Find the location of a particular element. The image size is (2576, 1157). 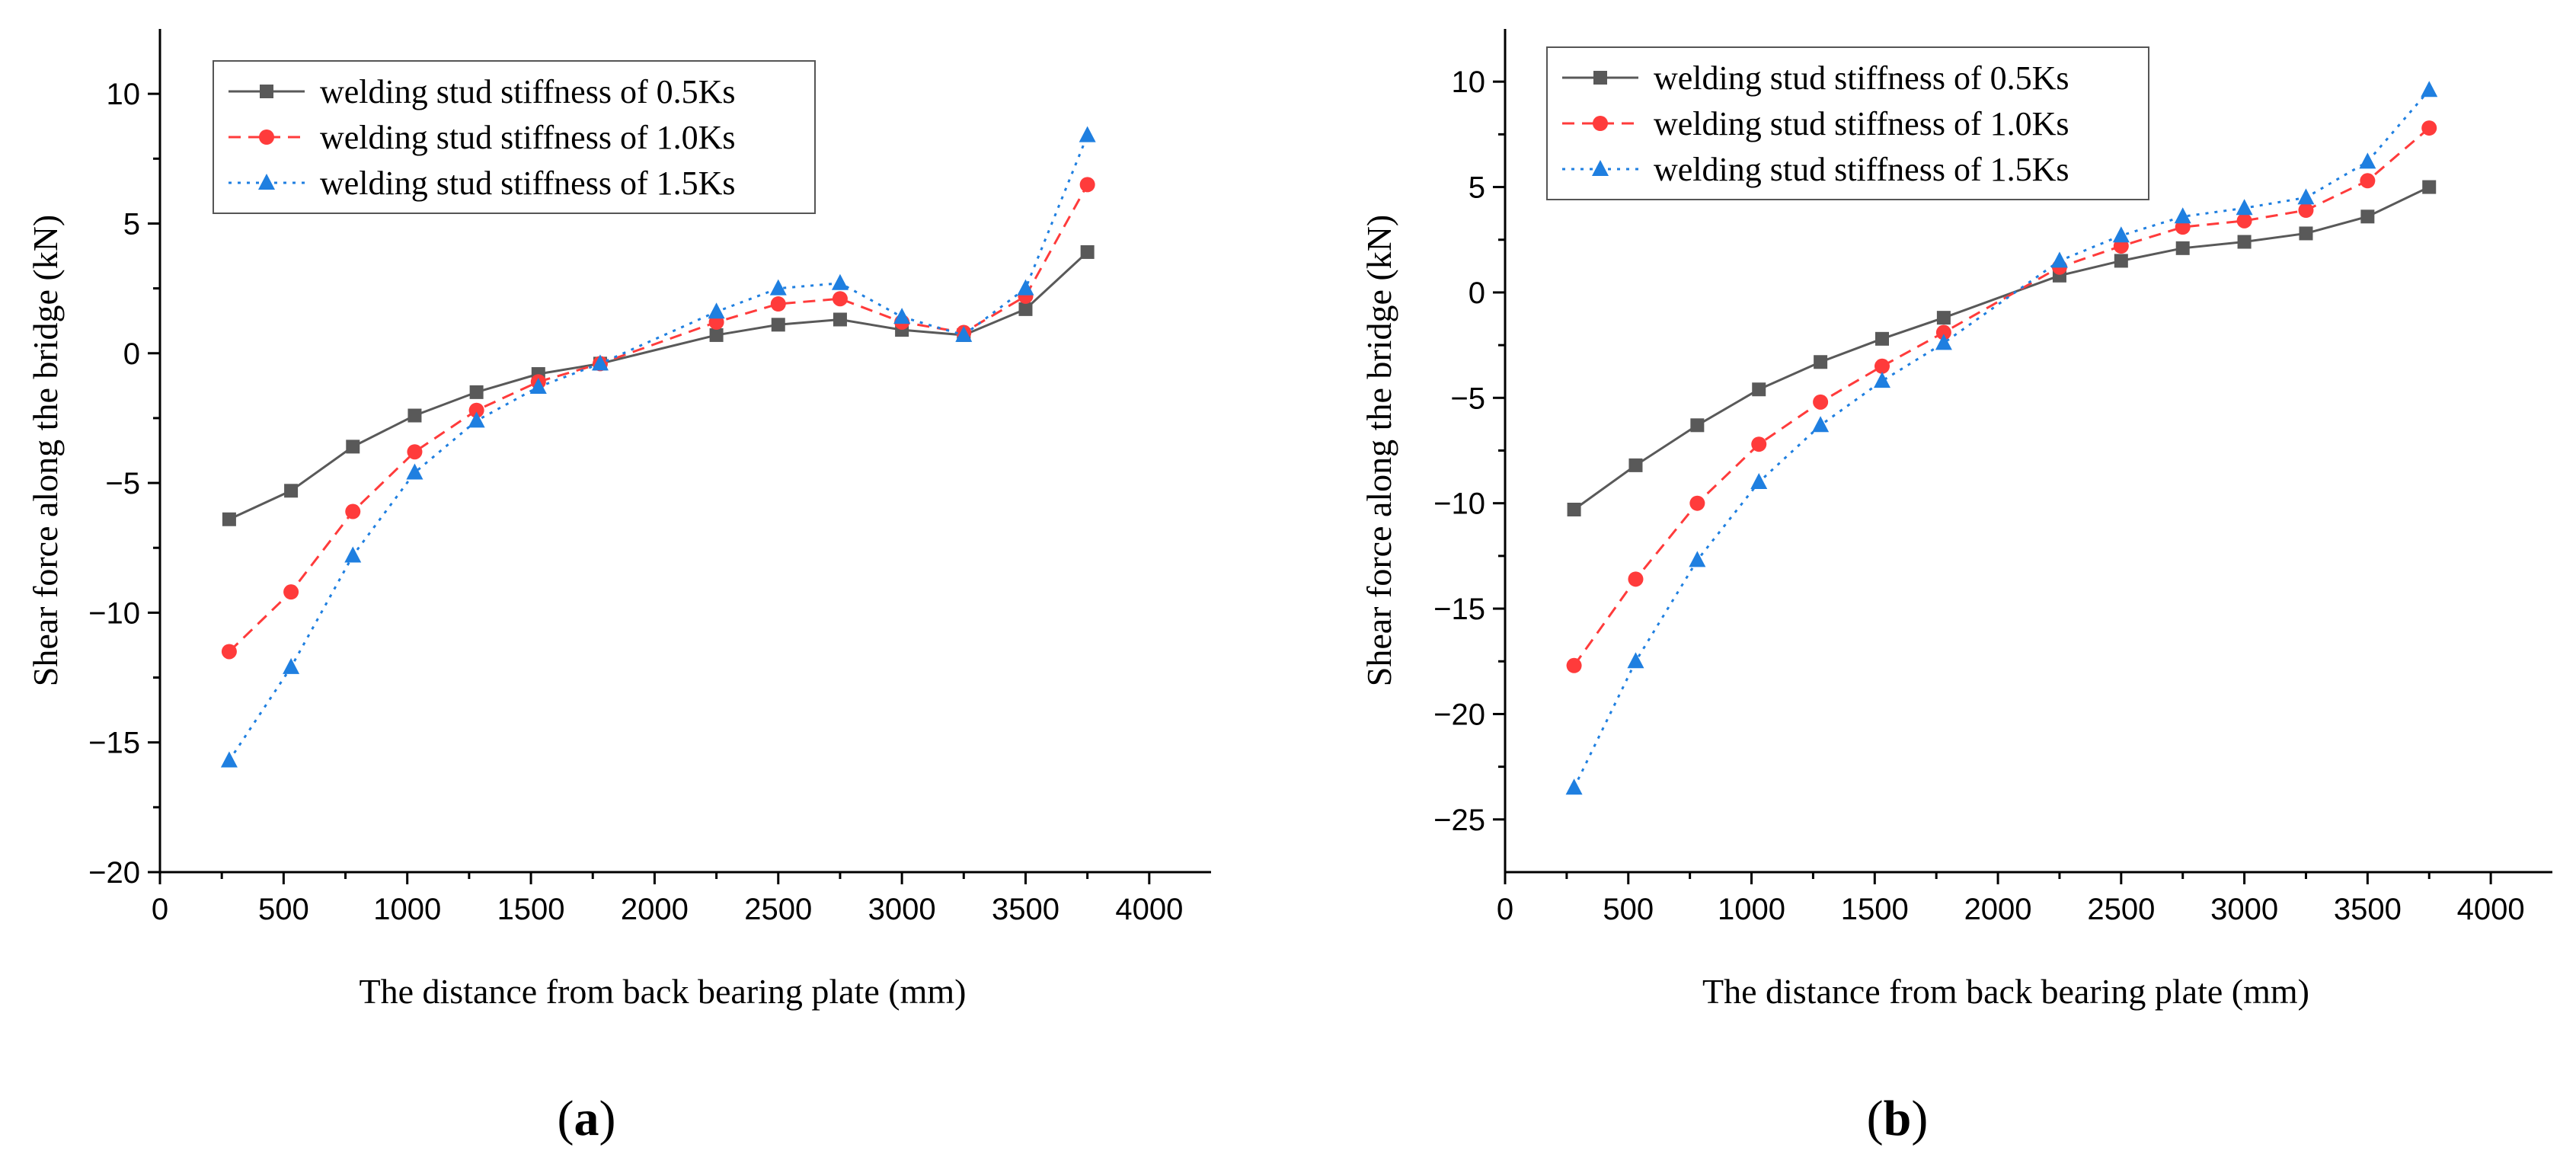

y-tick-label: −15 is located at coordinates (114, 744).